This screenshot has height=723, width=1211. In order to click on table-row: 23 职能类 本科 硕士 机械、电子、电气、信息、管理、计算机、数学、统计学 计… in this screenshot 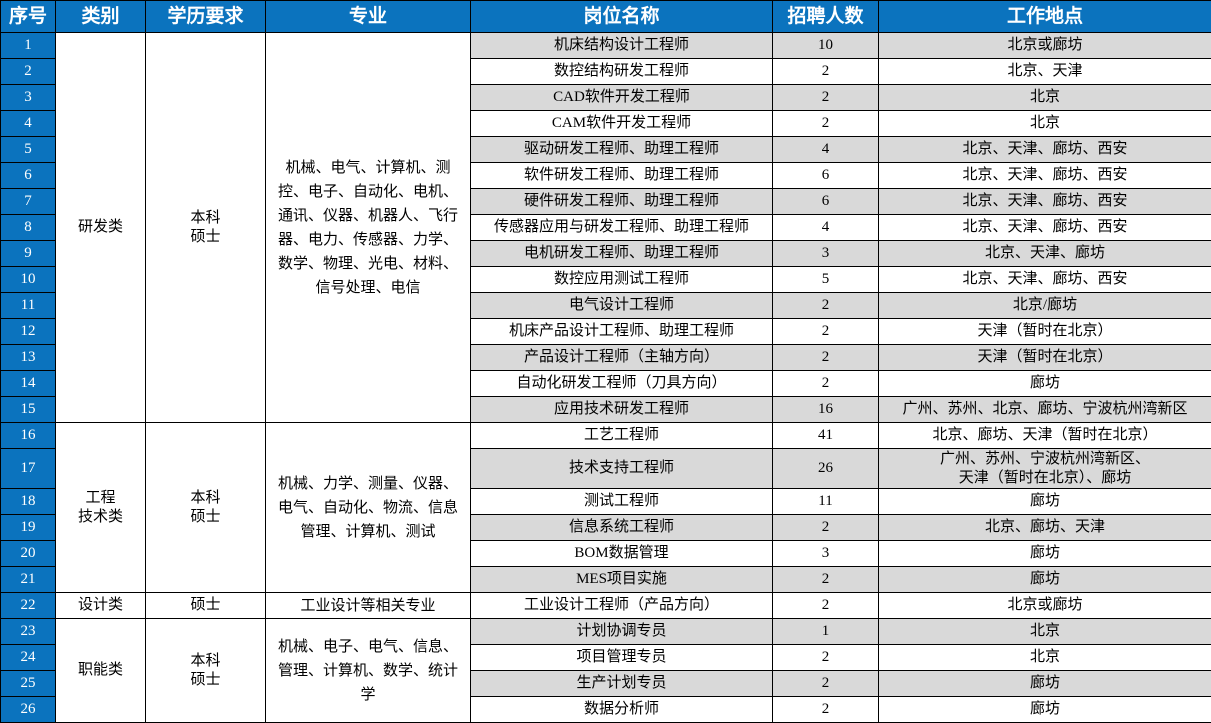, I will do `click(606, 632)`.